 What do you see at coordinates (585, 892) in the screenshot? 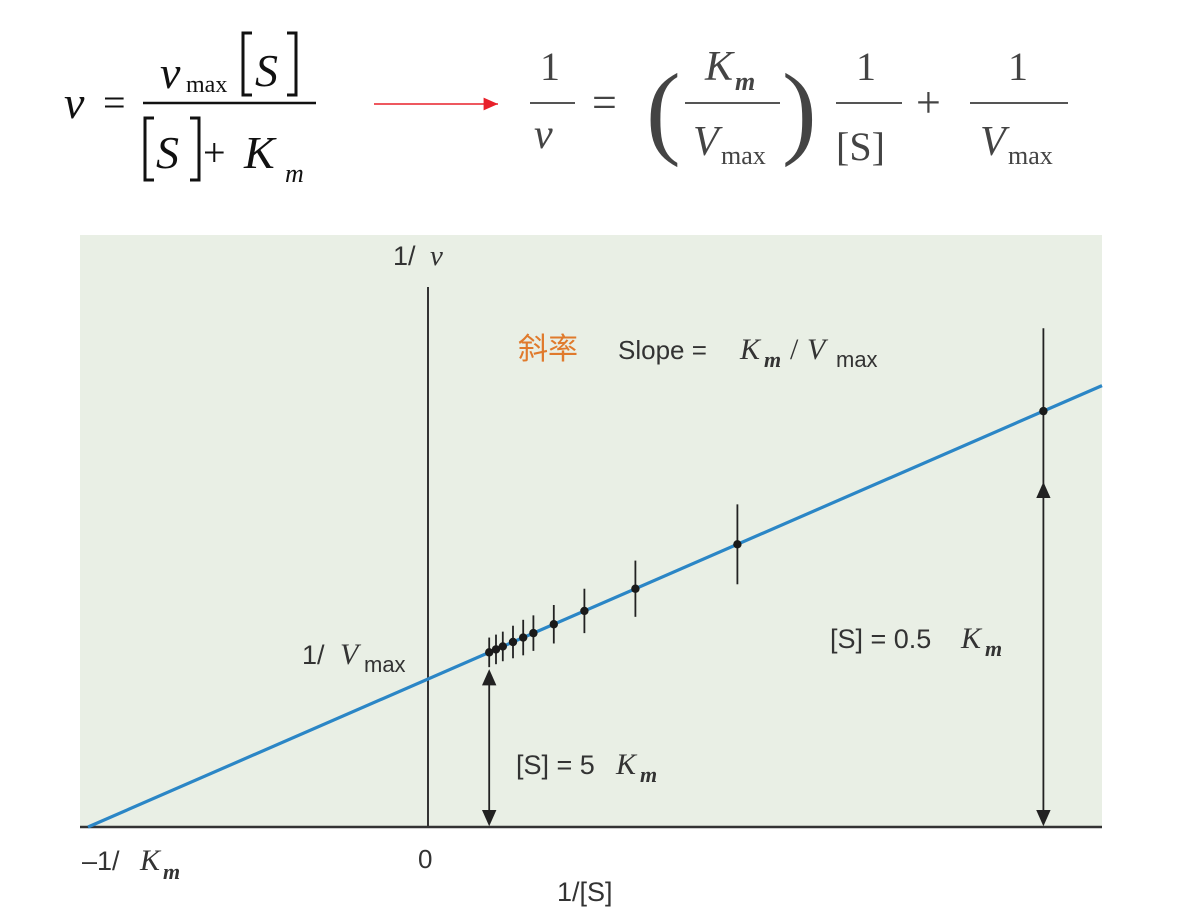
I see `x-axis-label: 1/[S]` at bounding box center [585, 892].